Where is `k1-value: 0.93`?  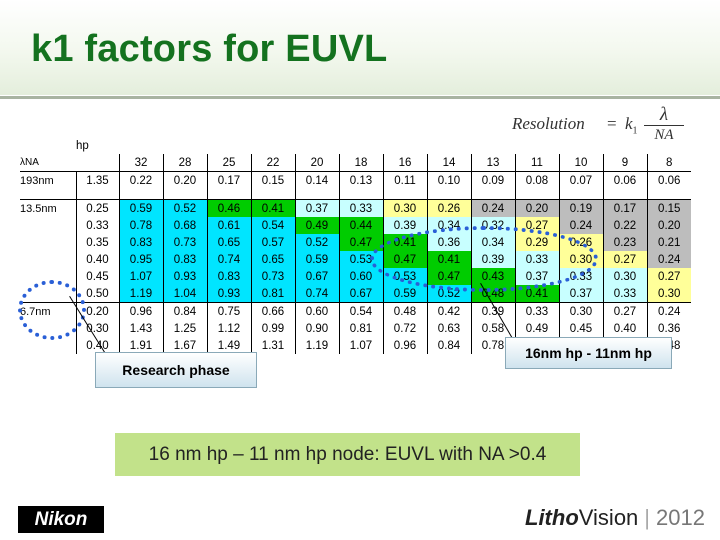
k1-value: 0.93 is located at coordinates (184, 276).